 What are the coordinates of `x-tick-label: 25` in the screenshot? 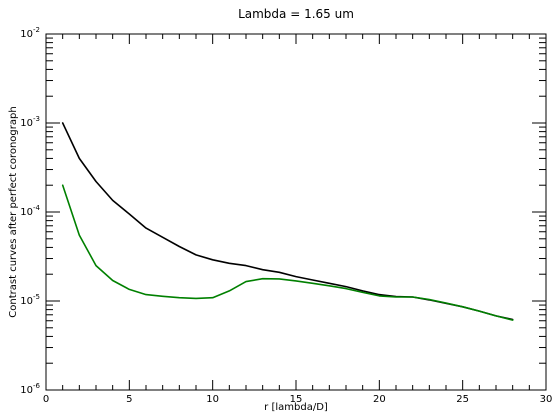 It's located at (462, 399).